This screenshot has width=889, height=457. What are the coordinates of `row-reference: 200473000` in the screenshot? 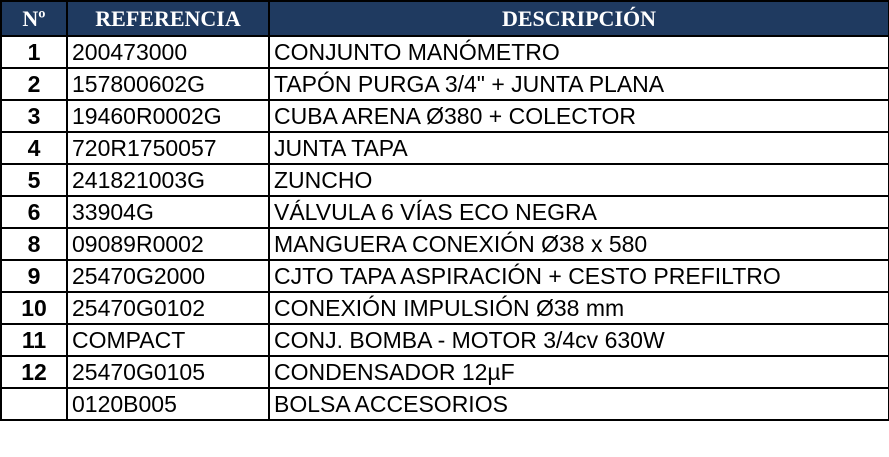 It's located at (168, 52).